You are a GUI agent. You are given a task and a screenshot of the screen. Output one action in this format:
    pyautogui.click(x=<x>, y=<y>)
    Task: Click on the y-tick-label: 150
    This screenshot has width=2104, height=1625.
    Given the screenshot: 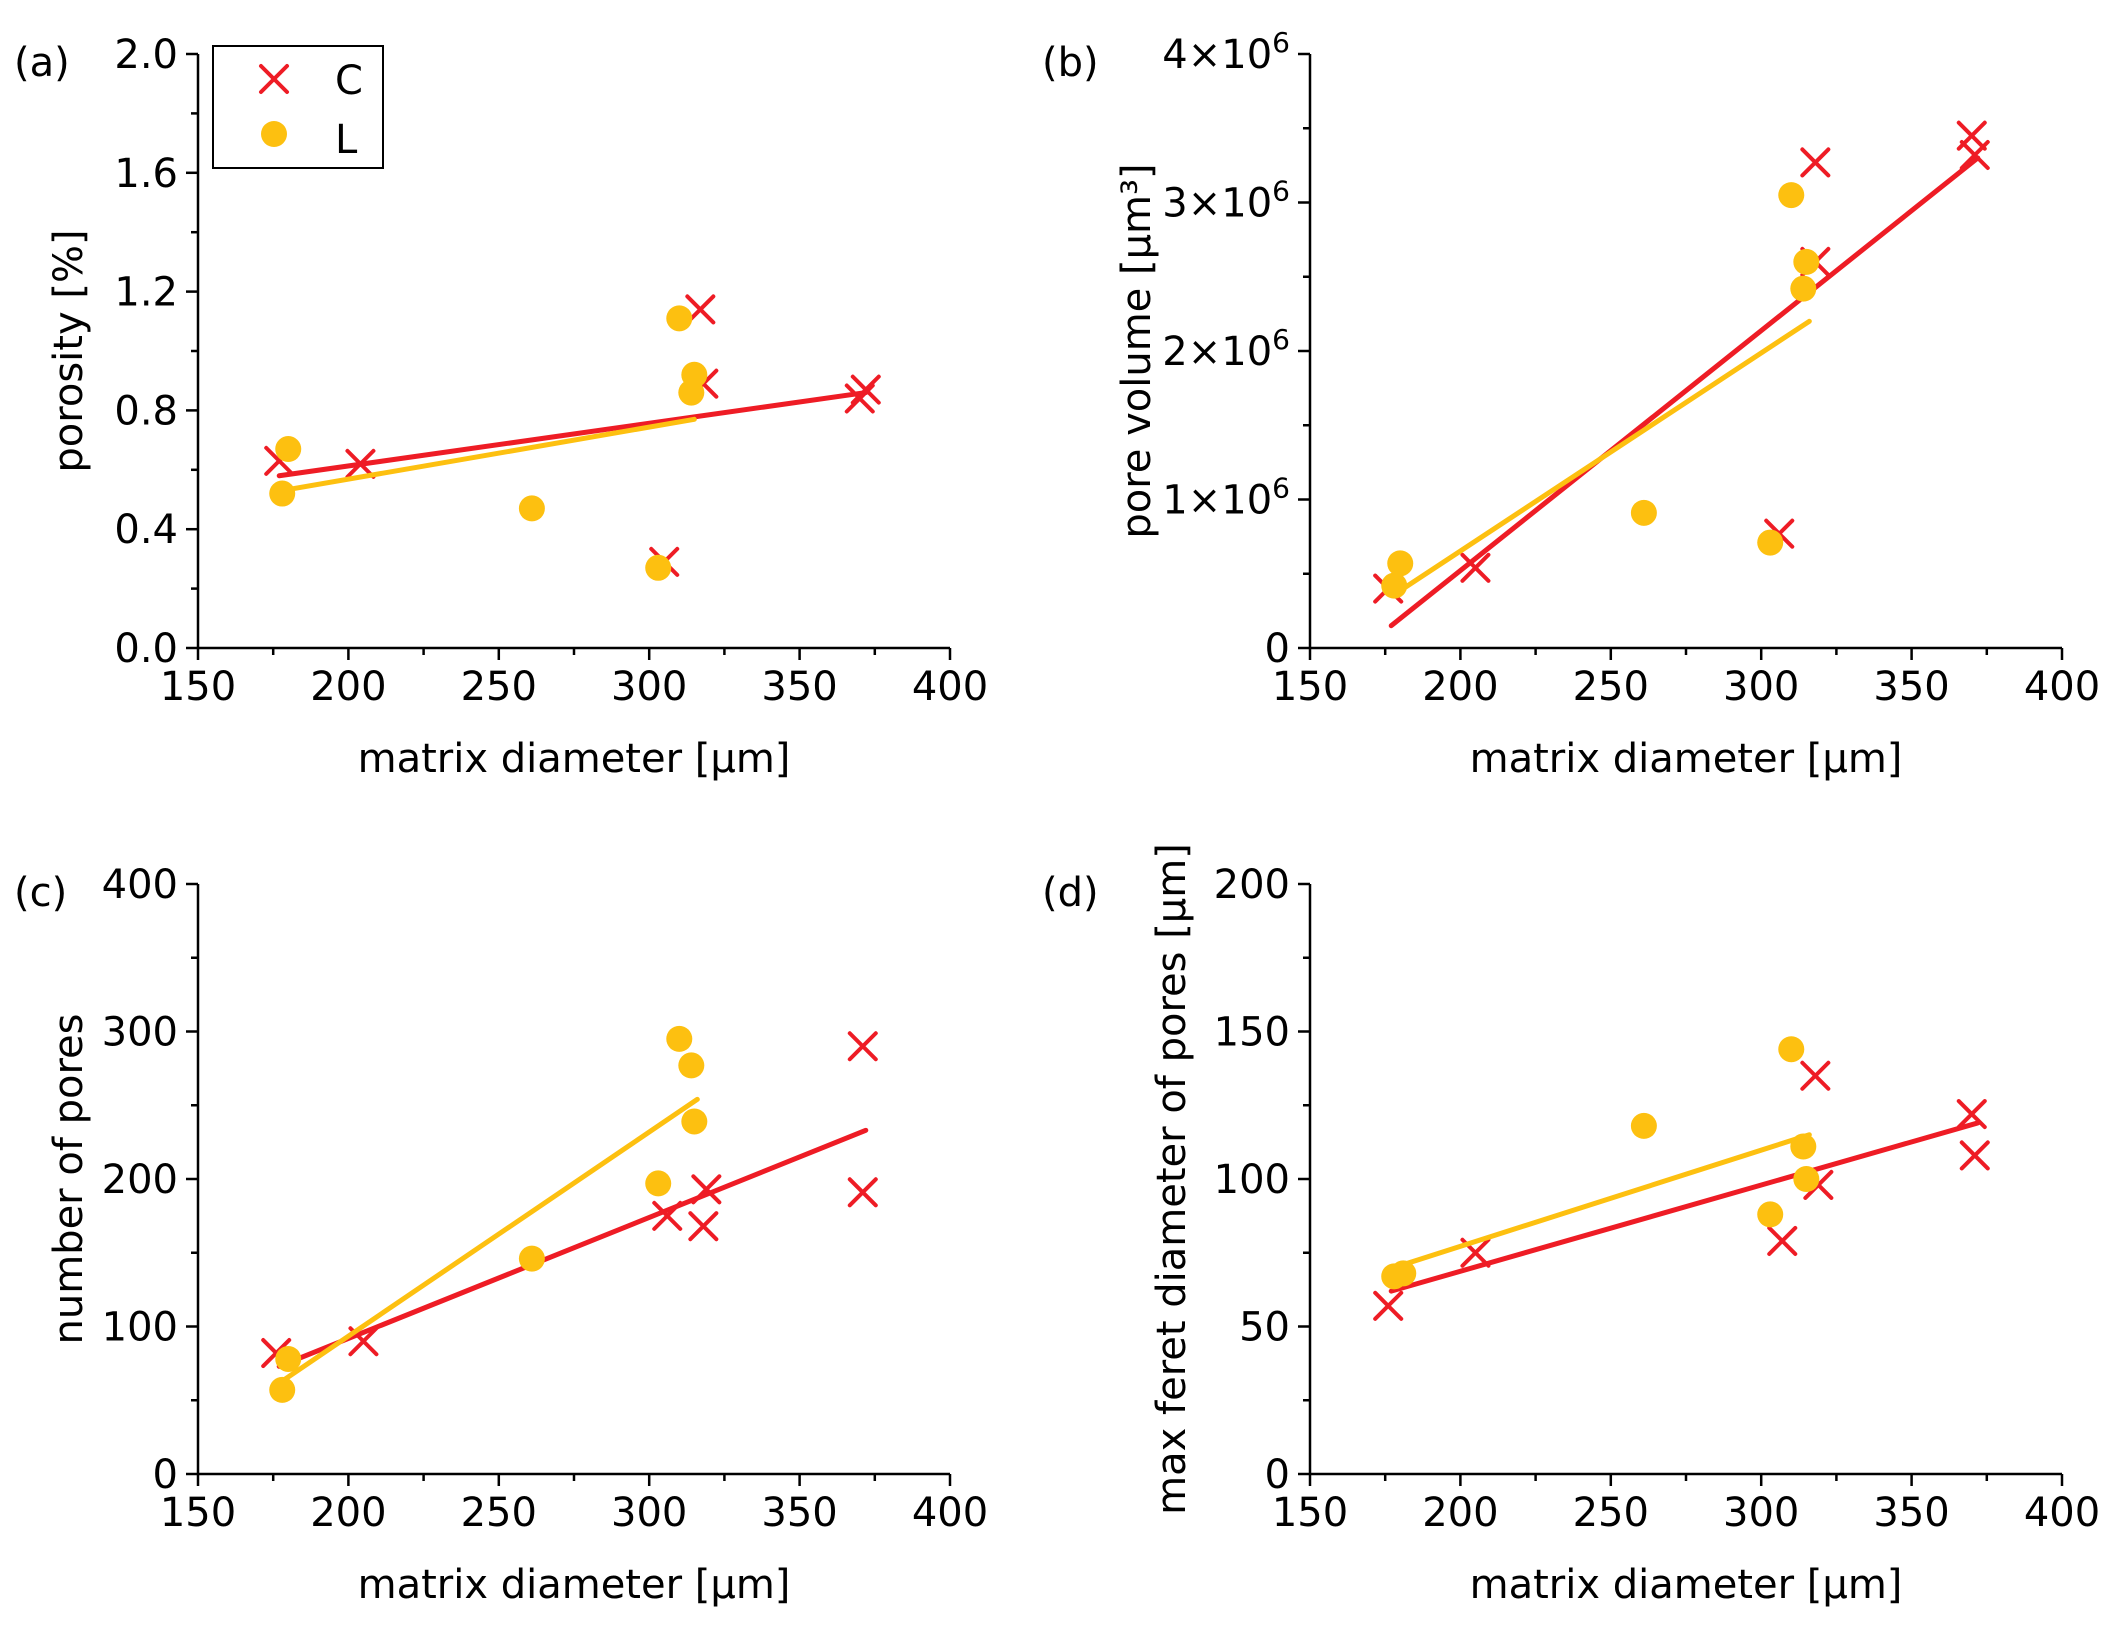 What is the action you would take?
    pyautogui.click(x=1252, y=1033)
    